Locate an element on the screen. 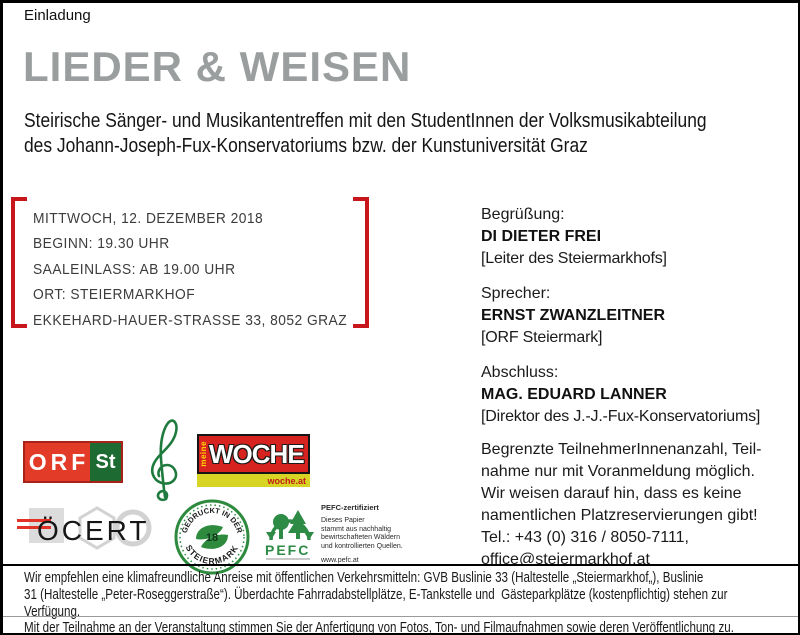  page-title: LIEDER & WEISEN is located at coordinates (217, 66).